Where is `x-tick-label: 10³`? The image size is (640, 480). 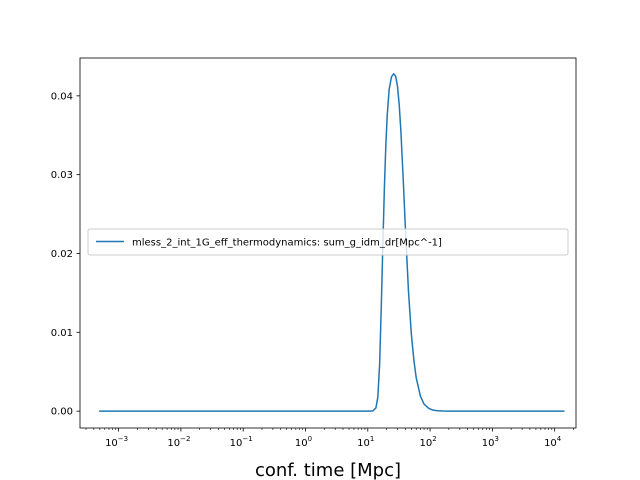
x-tick-label: 10³ is located at coordinates (490, 442).